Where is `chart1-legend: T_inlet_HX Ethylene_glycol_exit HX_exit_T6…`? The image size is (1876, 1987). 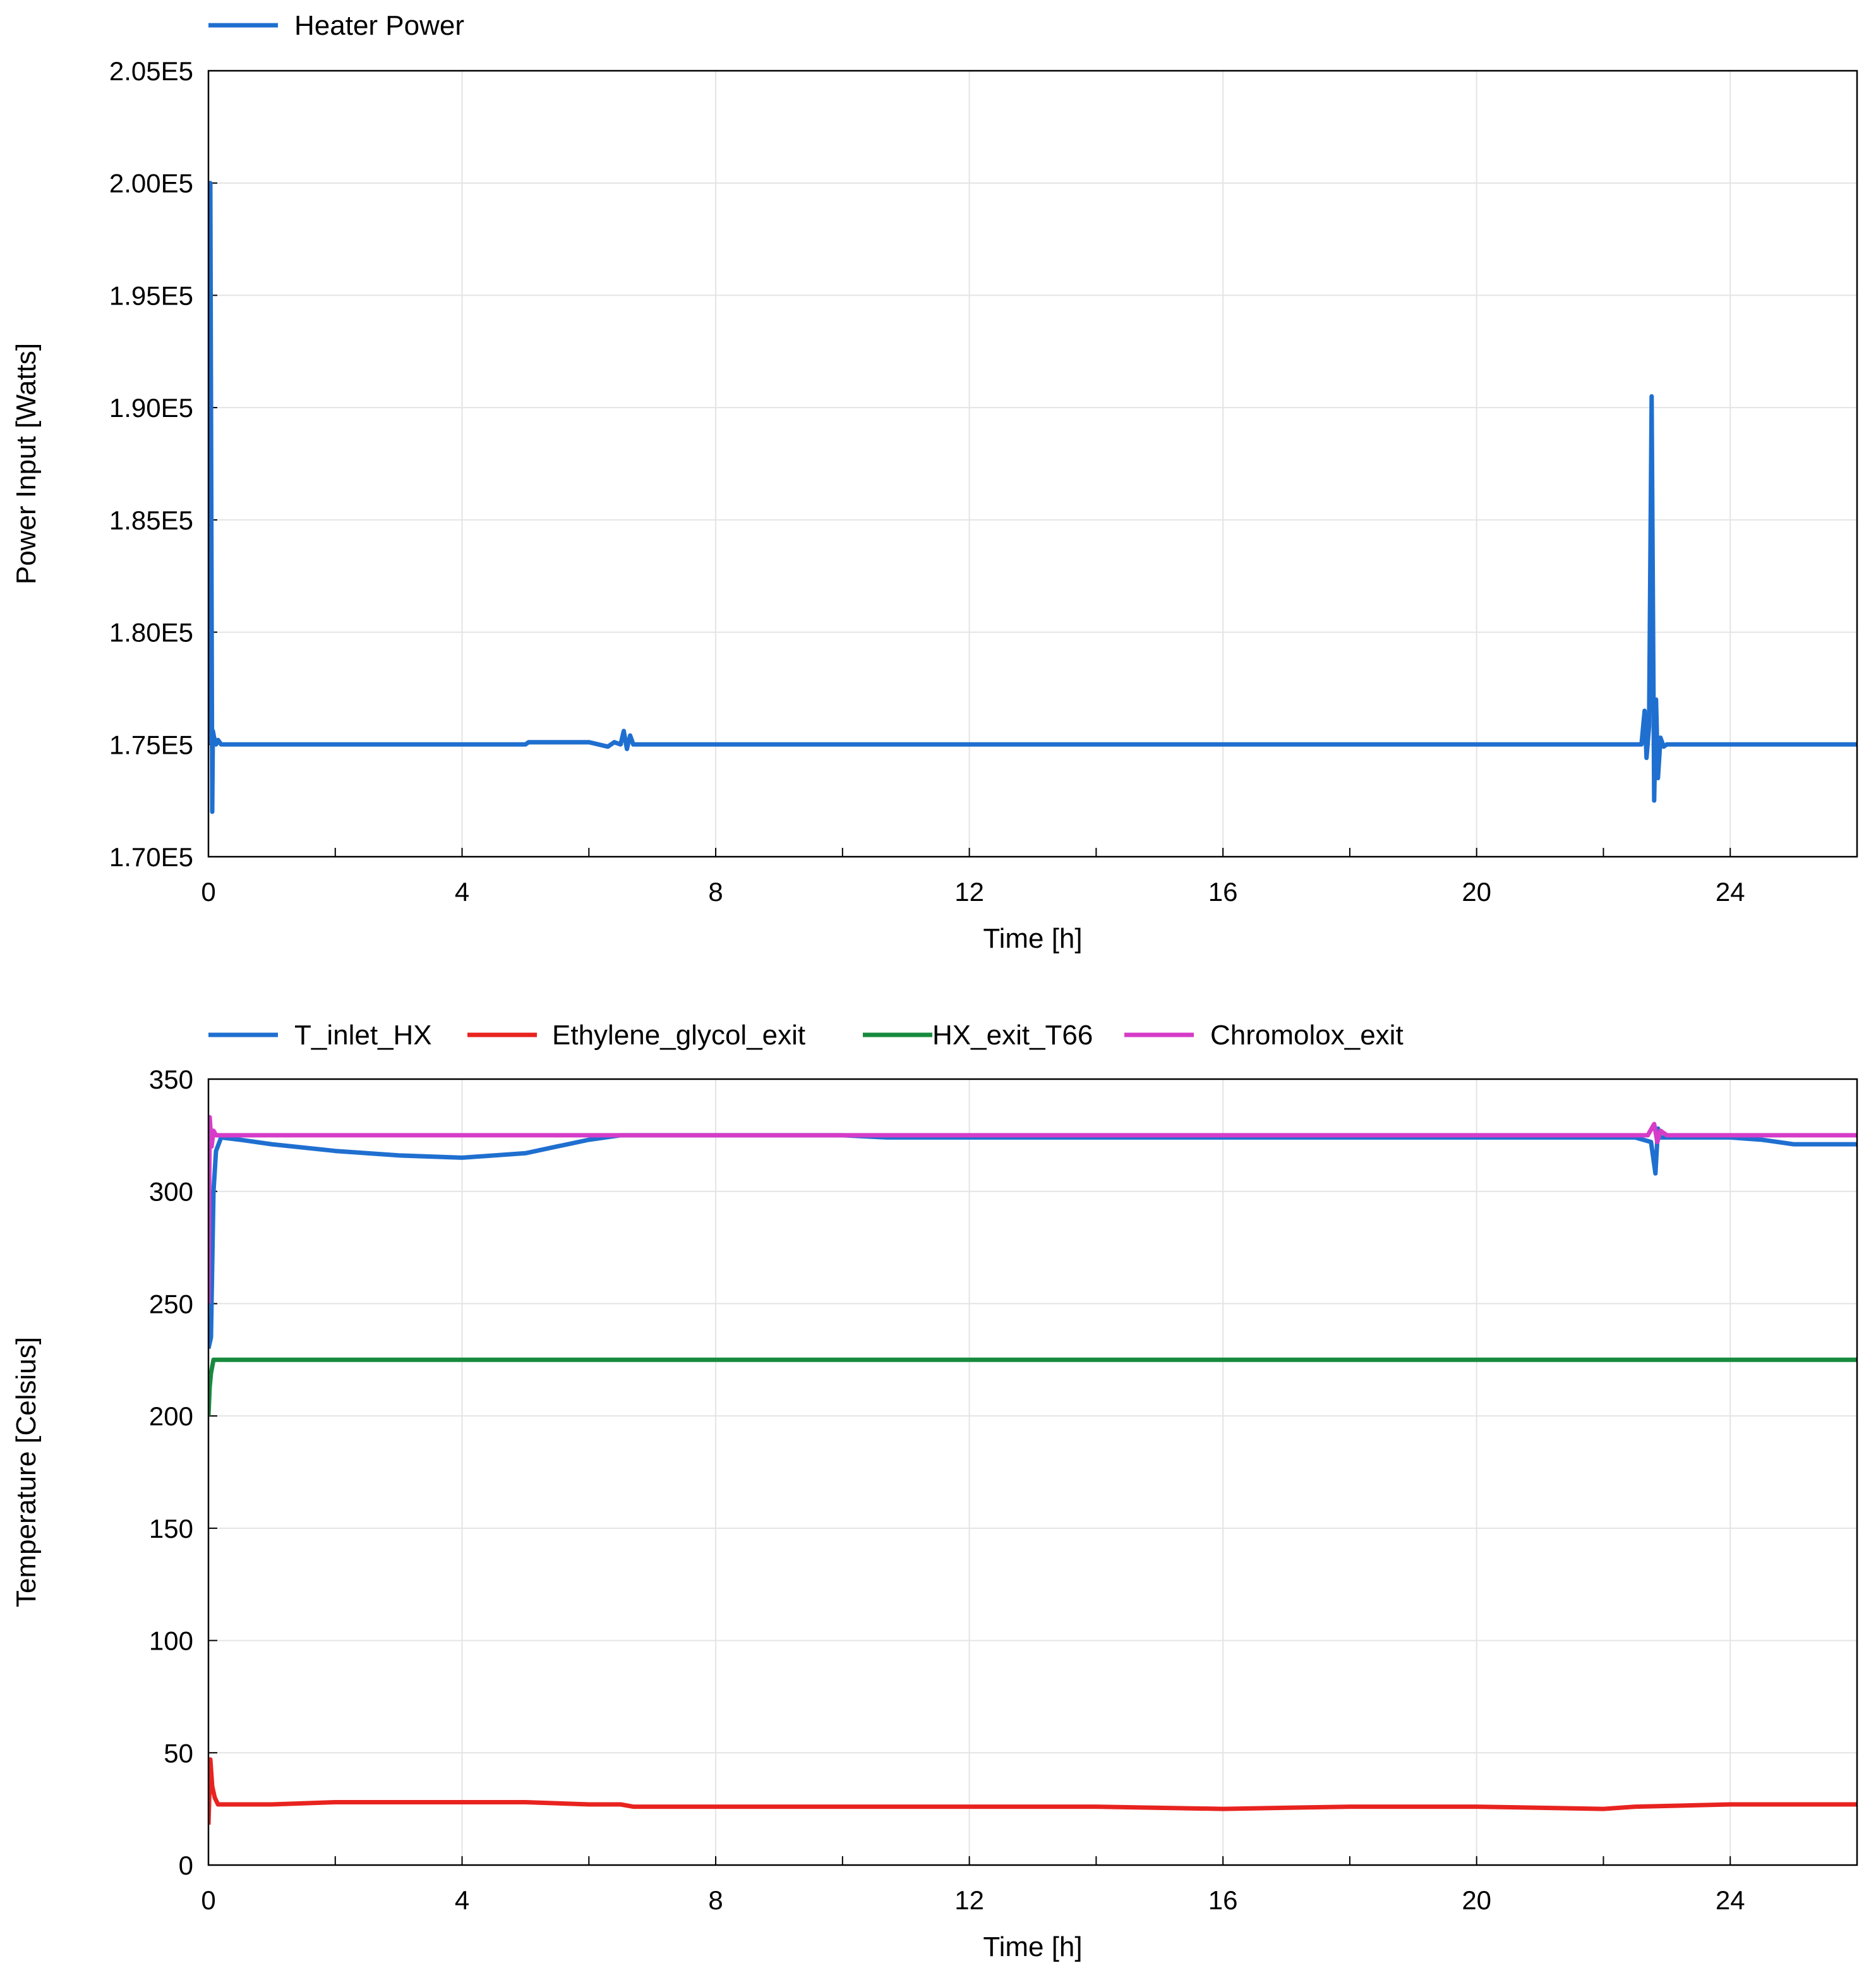 chart1-legend: T_inlet_HX Ethylene_glycol_exit HX_exit_T6… is located at coordinates (806, 1035).